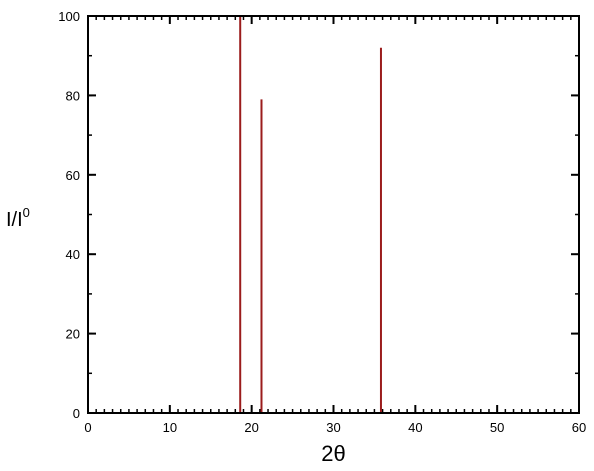  I want to click on y-tick-labels: 0 20 40 60 80 100, so click(69, 215).